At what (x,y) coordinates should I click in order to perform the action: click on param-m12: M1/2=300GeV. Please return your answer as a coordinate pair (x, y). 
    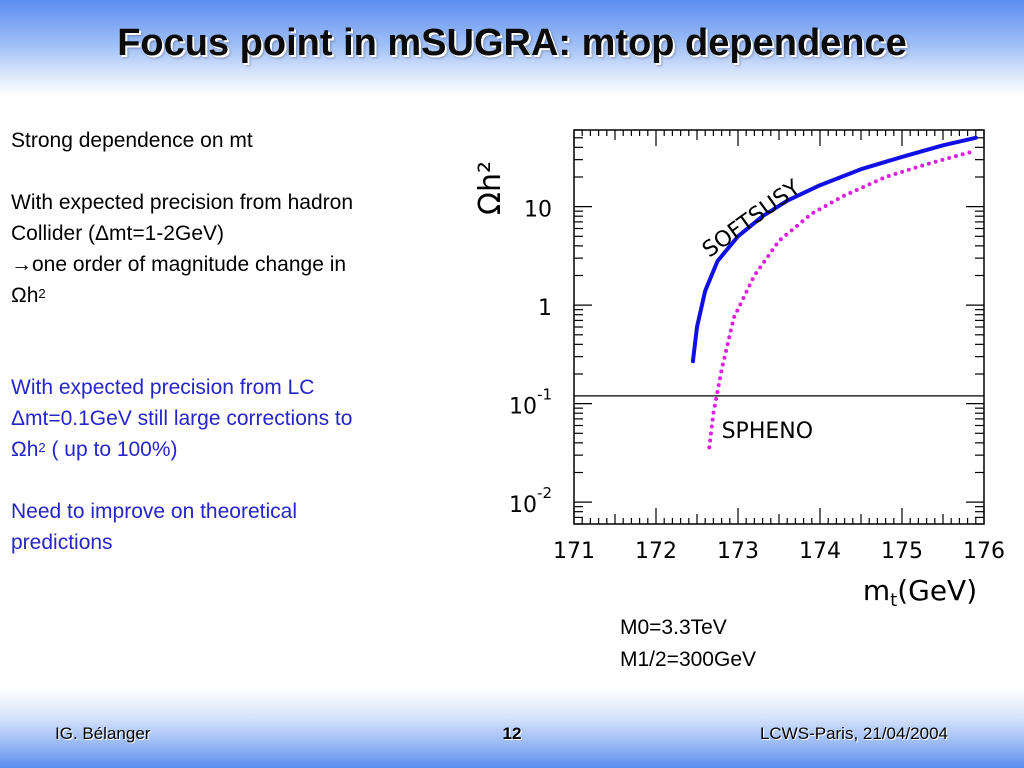
    Looking at the image, I should click on (688, 659).